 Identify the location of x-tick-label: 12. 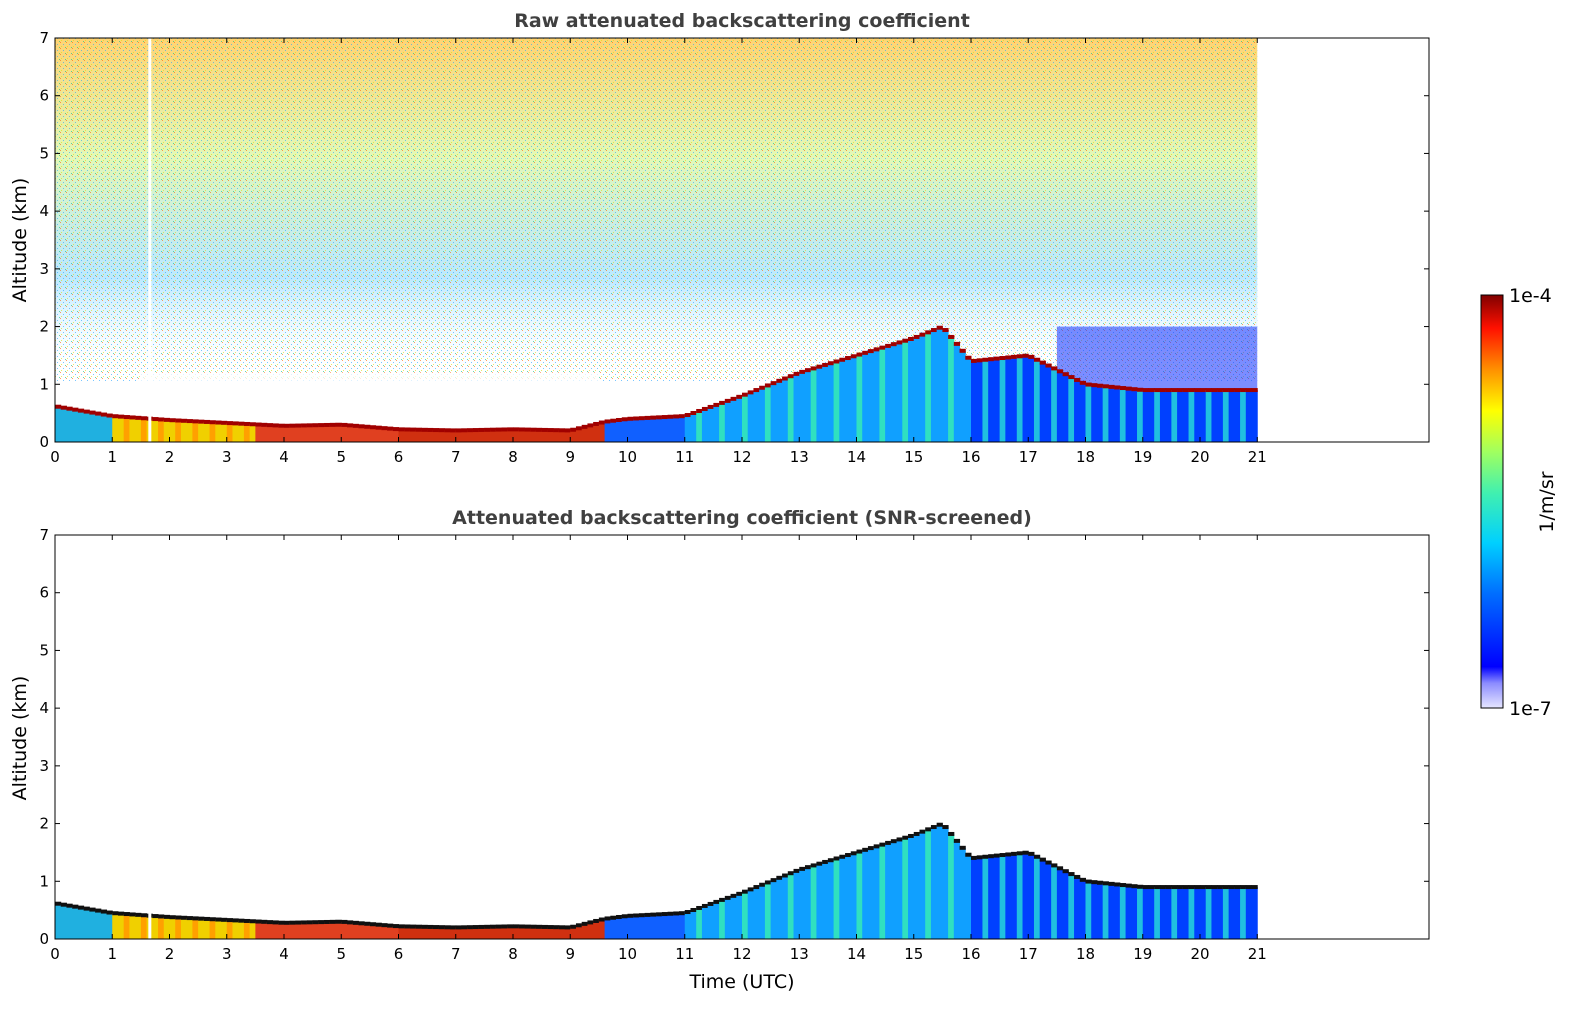
(741, 457).